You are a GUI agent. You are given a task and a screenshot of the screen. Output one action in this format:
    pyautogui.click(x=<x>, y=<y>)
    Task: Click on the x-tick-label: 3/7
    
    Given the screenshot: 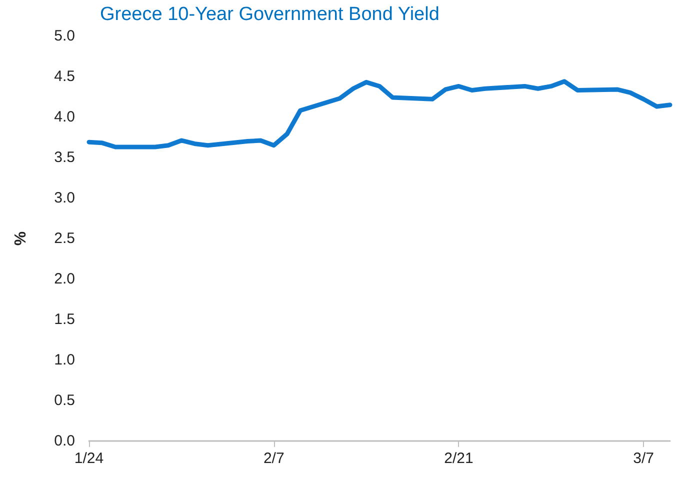 What is the action you would take?
    pyautogui.click(x=643, y=458)
    